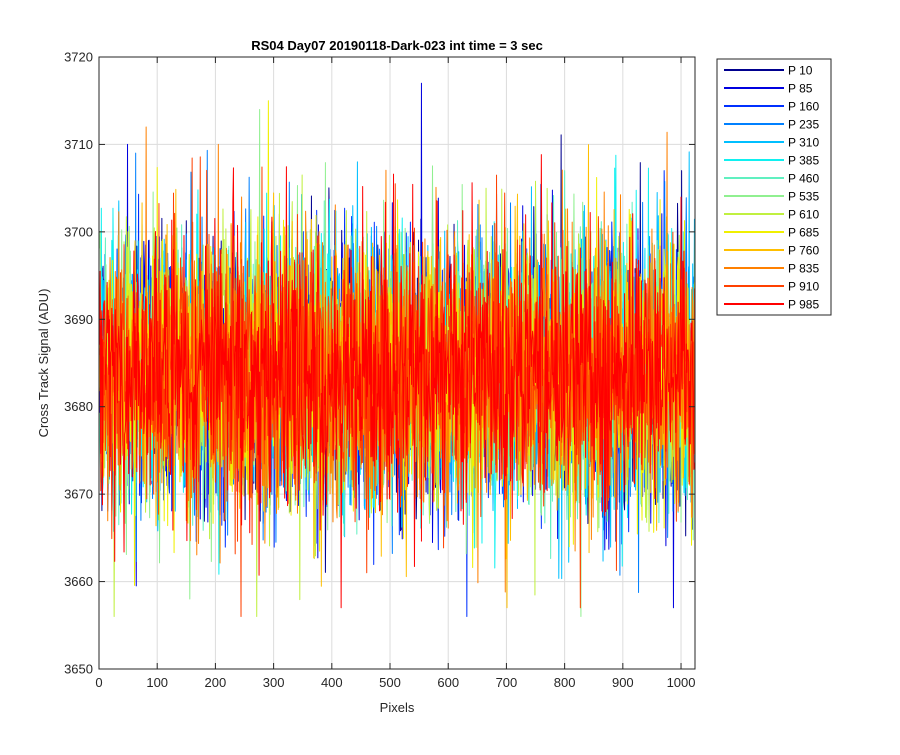 This screenshot has width=900, height=755. What do you see at coordinates (803, 269) in the screenshot?
I see `legend-label: P 835` at bounding box center [803, 269].